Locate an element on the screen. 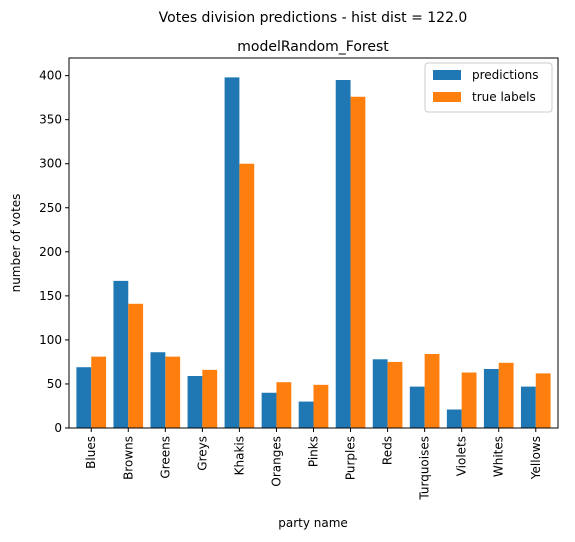  x-tick-label-greens: Greens is located at coordinates (165, 457).